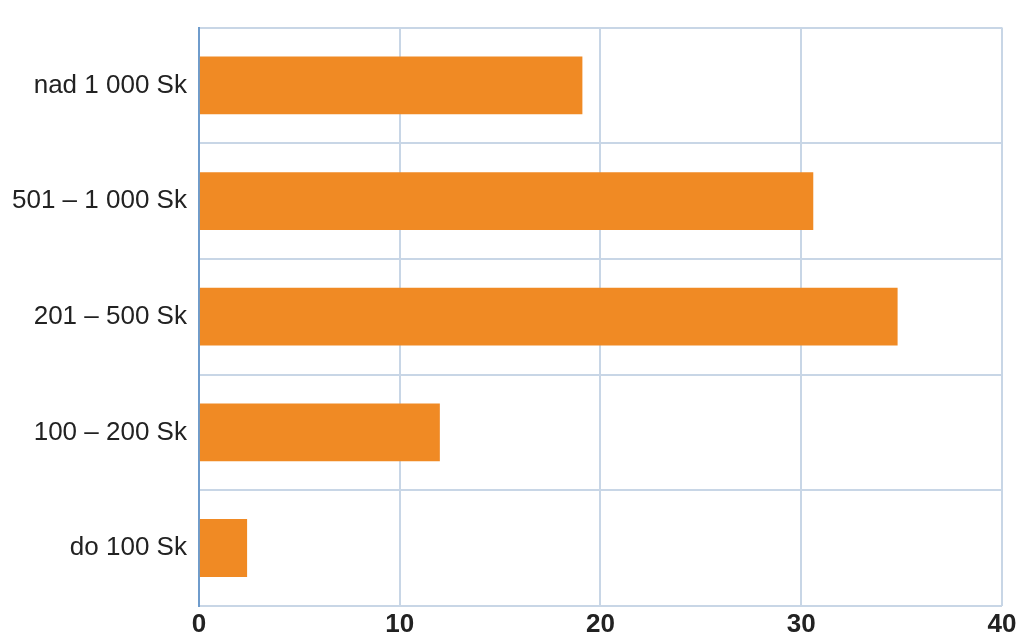 The width and height of the screenshot is (1024, 643). What do you see at coordinates (110, 430) in the screenshot?
I see `y-tick-label: 100 – 200 Sk` at bounding box center [110, 430].